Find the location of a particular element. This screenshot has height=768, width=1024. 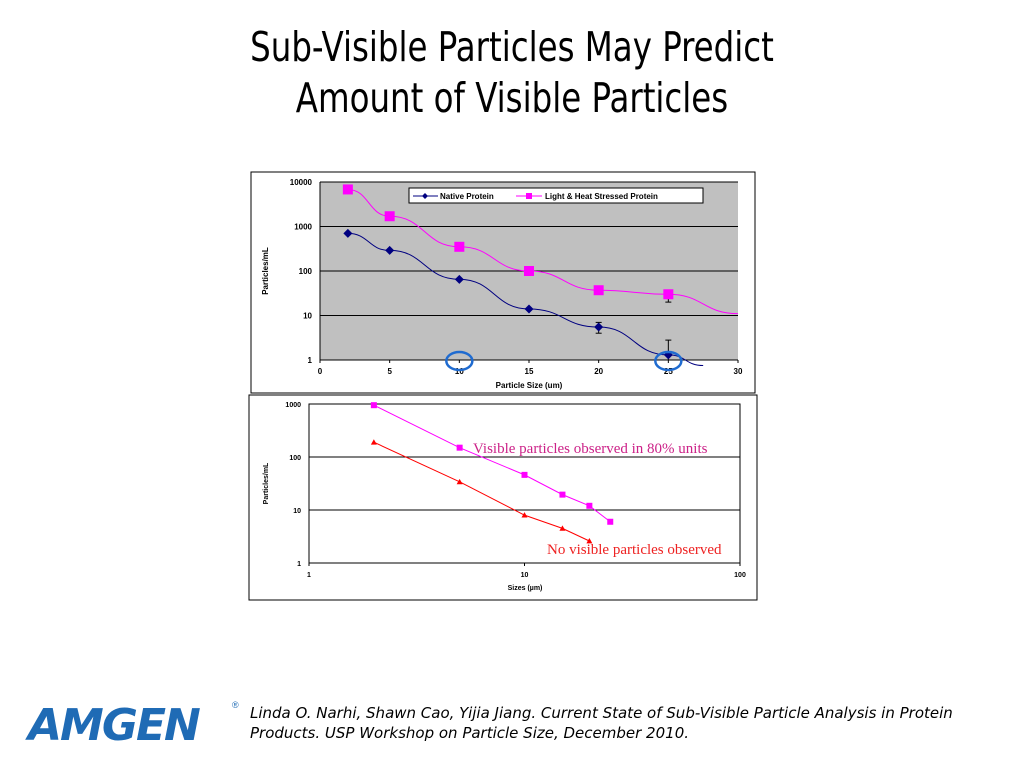

chart2-y-axis-label: Particles/mL is located at coordinates (266, 483).